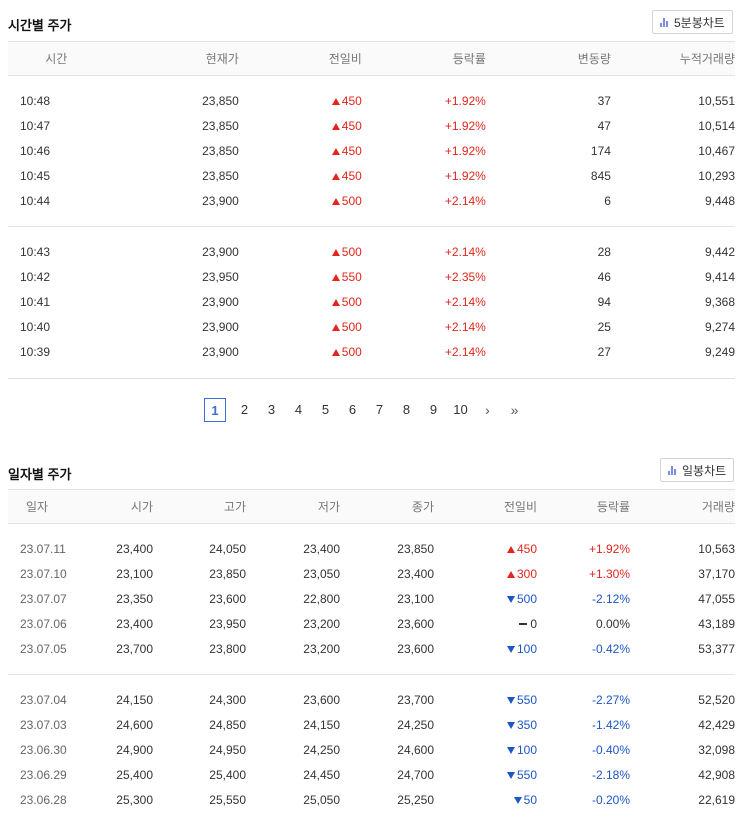 The height and width of the screenshot is (816, 738). What do you see at coordinates (43, 699) in the screenshot?
I see `date-cell-value: 23.07.04` at bounding box center [43, 699].